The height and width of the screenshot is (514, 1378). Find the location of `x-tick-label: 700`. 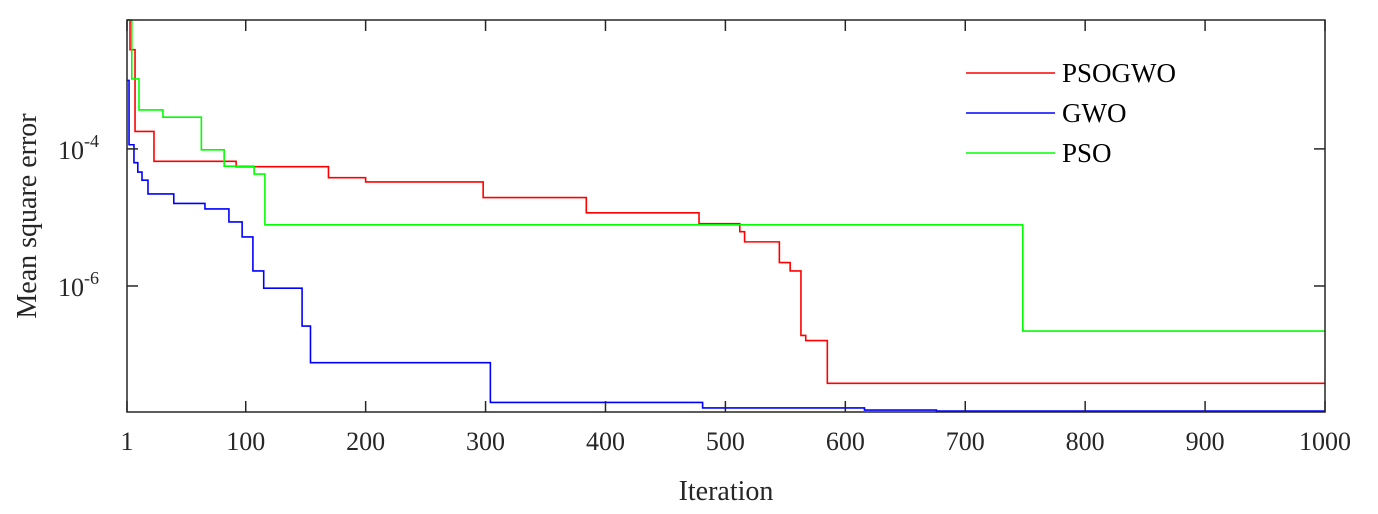

x-tick-label: 700 is located at coordinates (965, 441).